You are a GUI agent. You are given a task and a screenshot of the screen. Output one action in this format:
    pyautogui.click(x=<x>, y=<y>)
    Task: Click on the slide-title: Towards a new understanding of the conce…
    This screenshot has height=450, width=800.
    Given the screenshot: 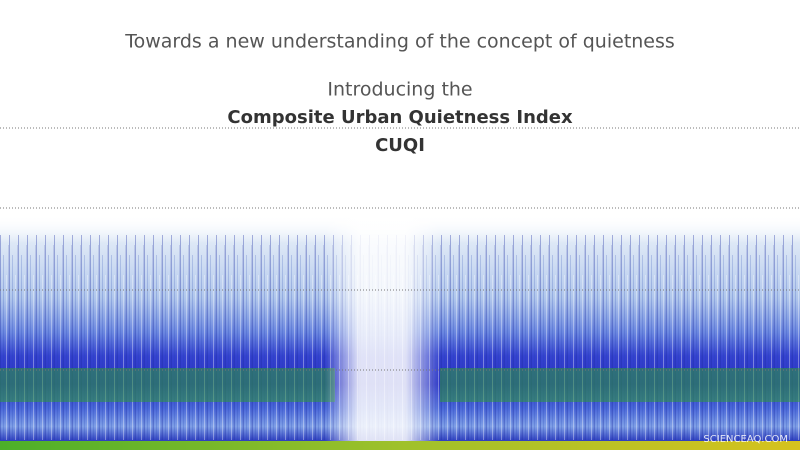 What is the action you would take?
    pyautogui.click(x=399, y=42)
    